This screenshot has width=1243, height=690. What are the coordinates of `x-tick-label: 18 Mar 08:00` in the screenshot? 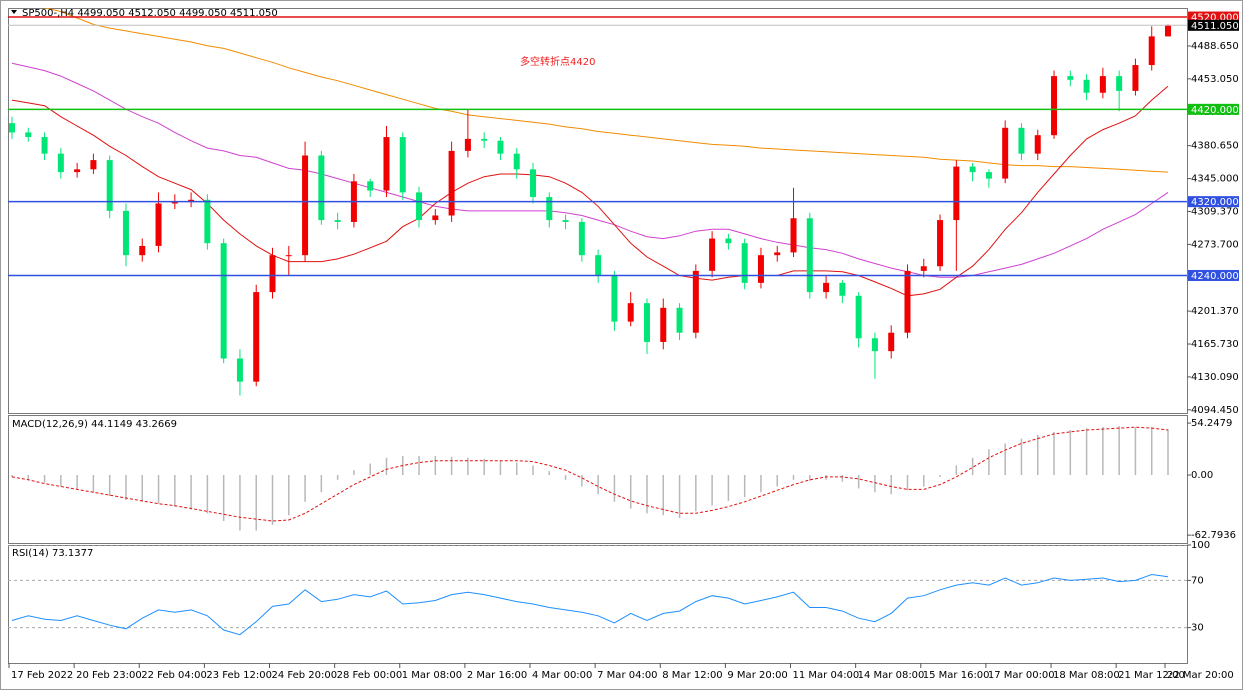 It's located at (1086, 675).